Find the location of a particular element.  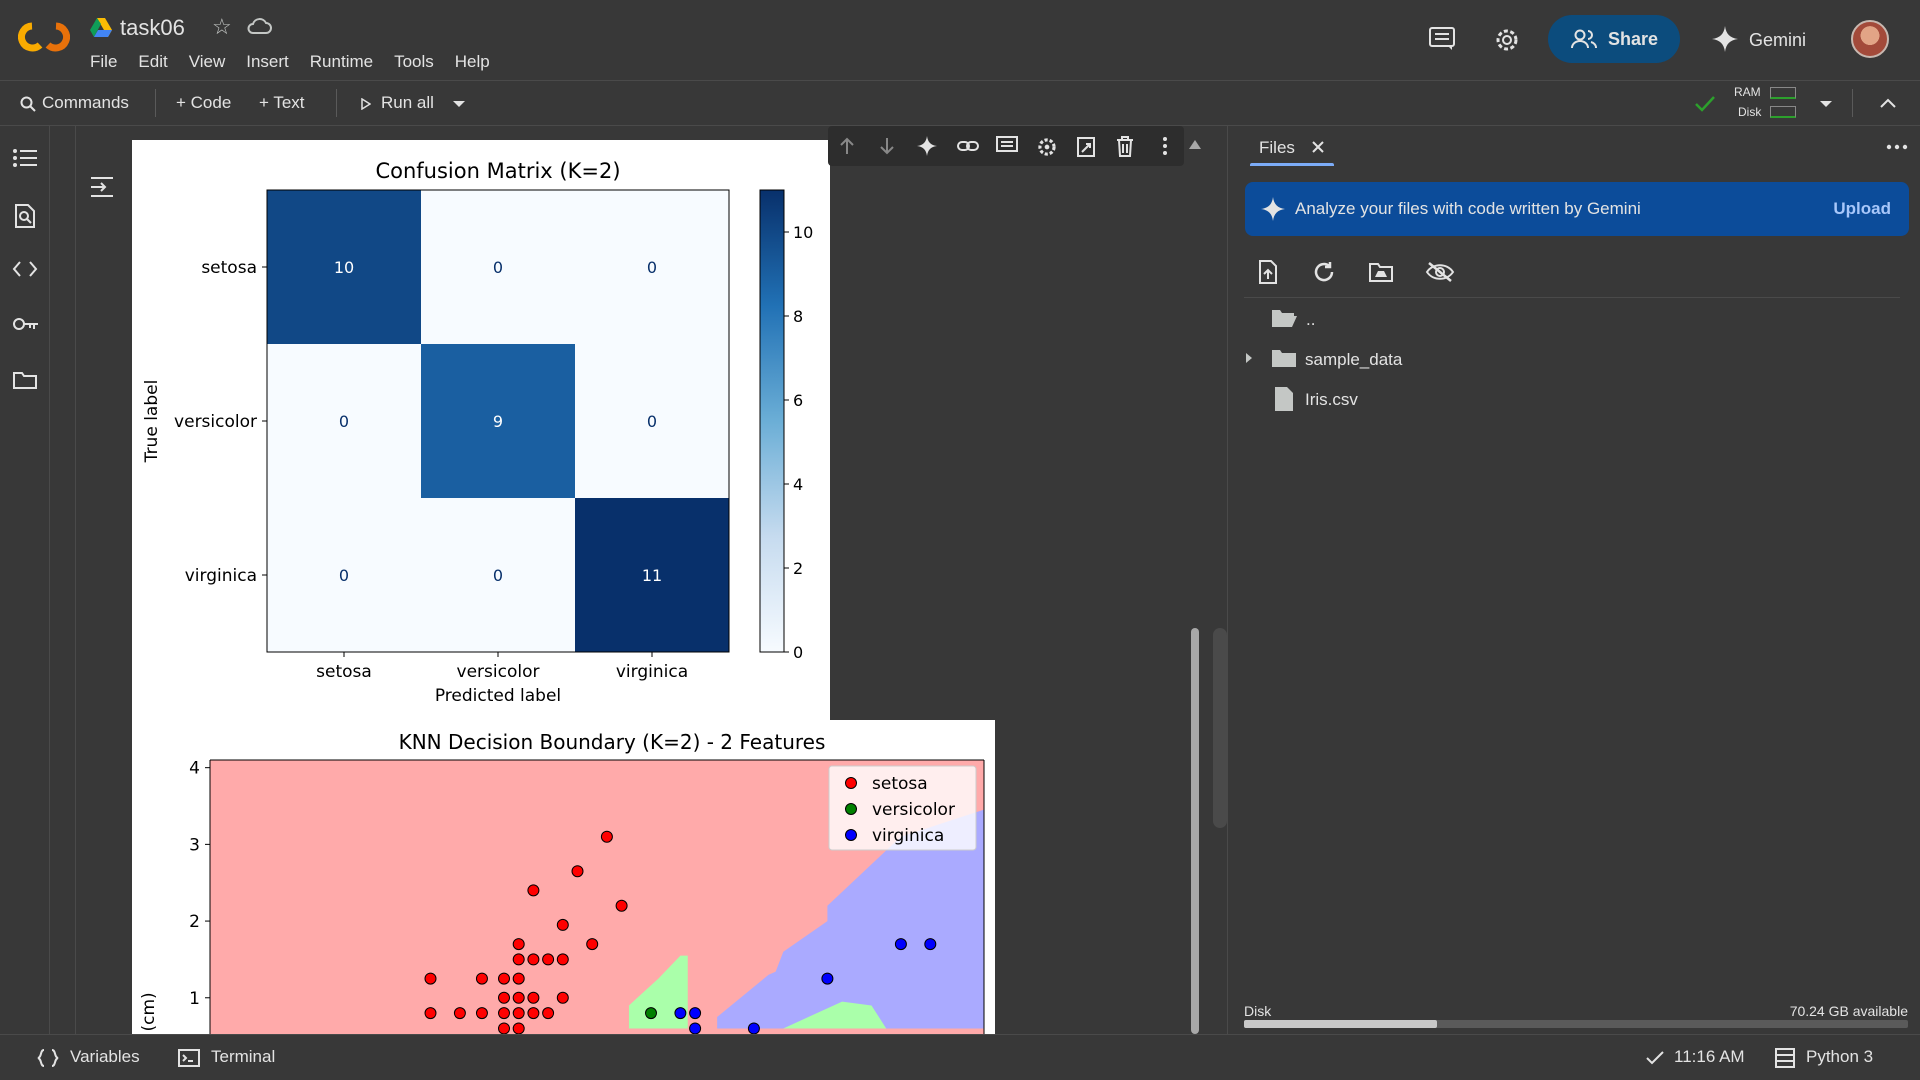

y-tick-label: virginica is located at coordinates (221, 576).